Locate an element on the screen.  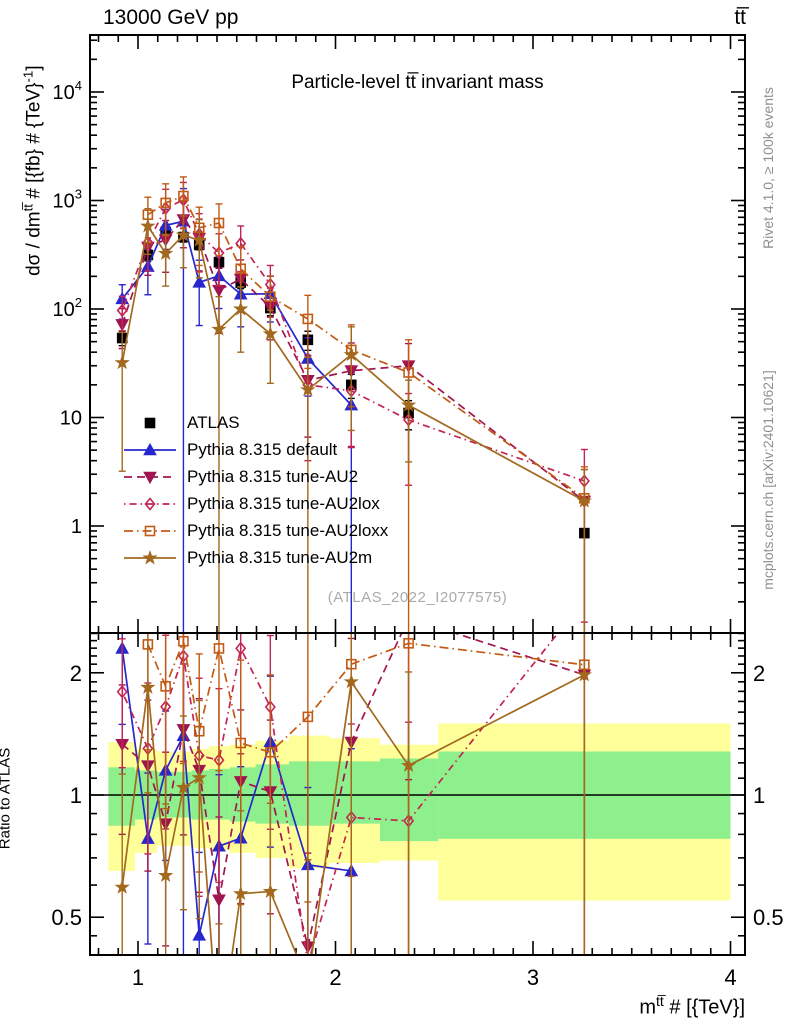
analysis-watermark: (ATLAS_2022_I2077575) is located at coordinates (417, 597).